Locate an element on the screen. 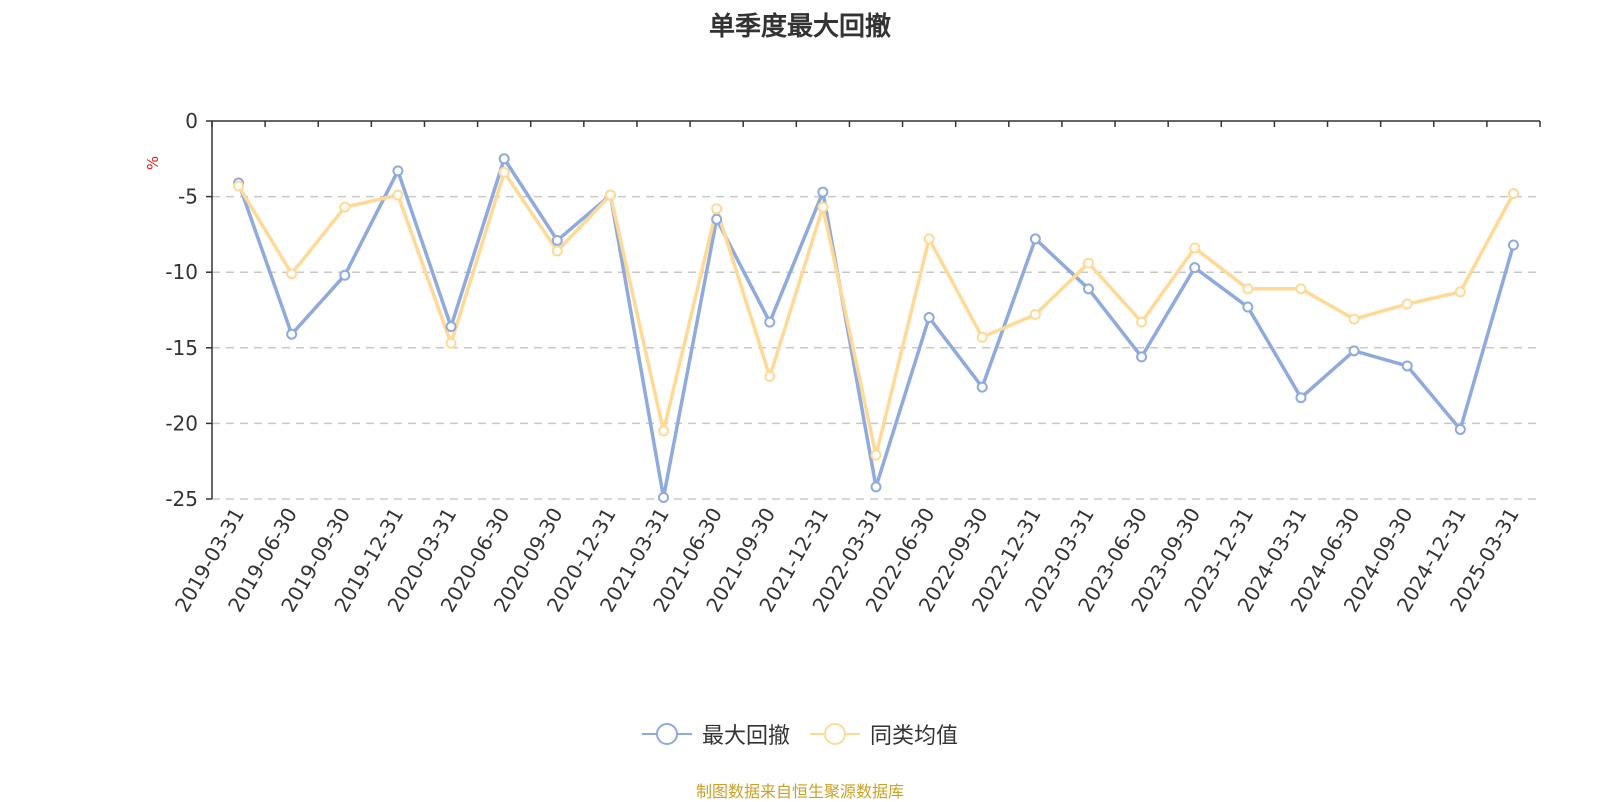  y-tick-label: -5 is located at coordinates (188, 197).